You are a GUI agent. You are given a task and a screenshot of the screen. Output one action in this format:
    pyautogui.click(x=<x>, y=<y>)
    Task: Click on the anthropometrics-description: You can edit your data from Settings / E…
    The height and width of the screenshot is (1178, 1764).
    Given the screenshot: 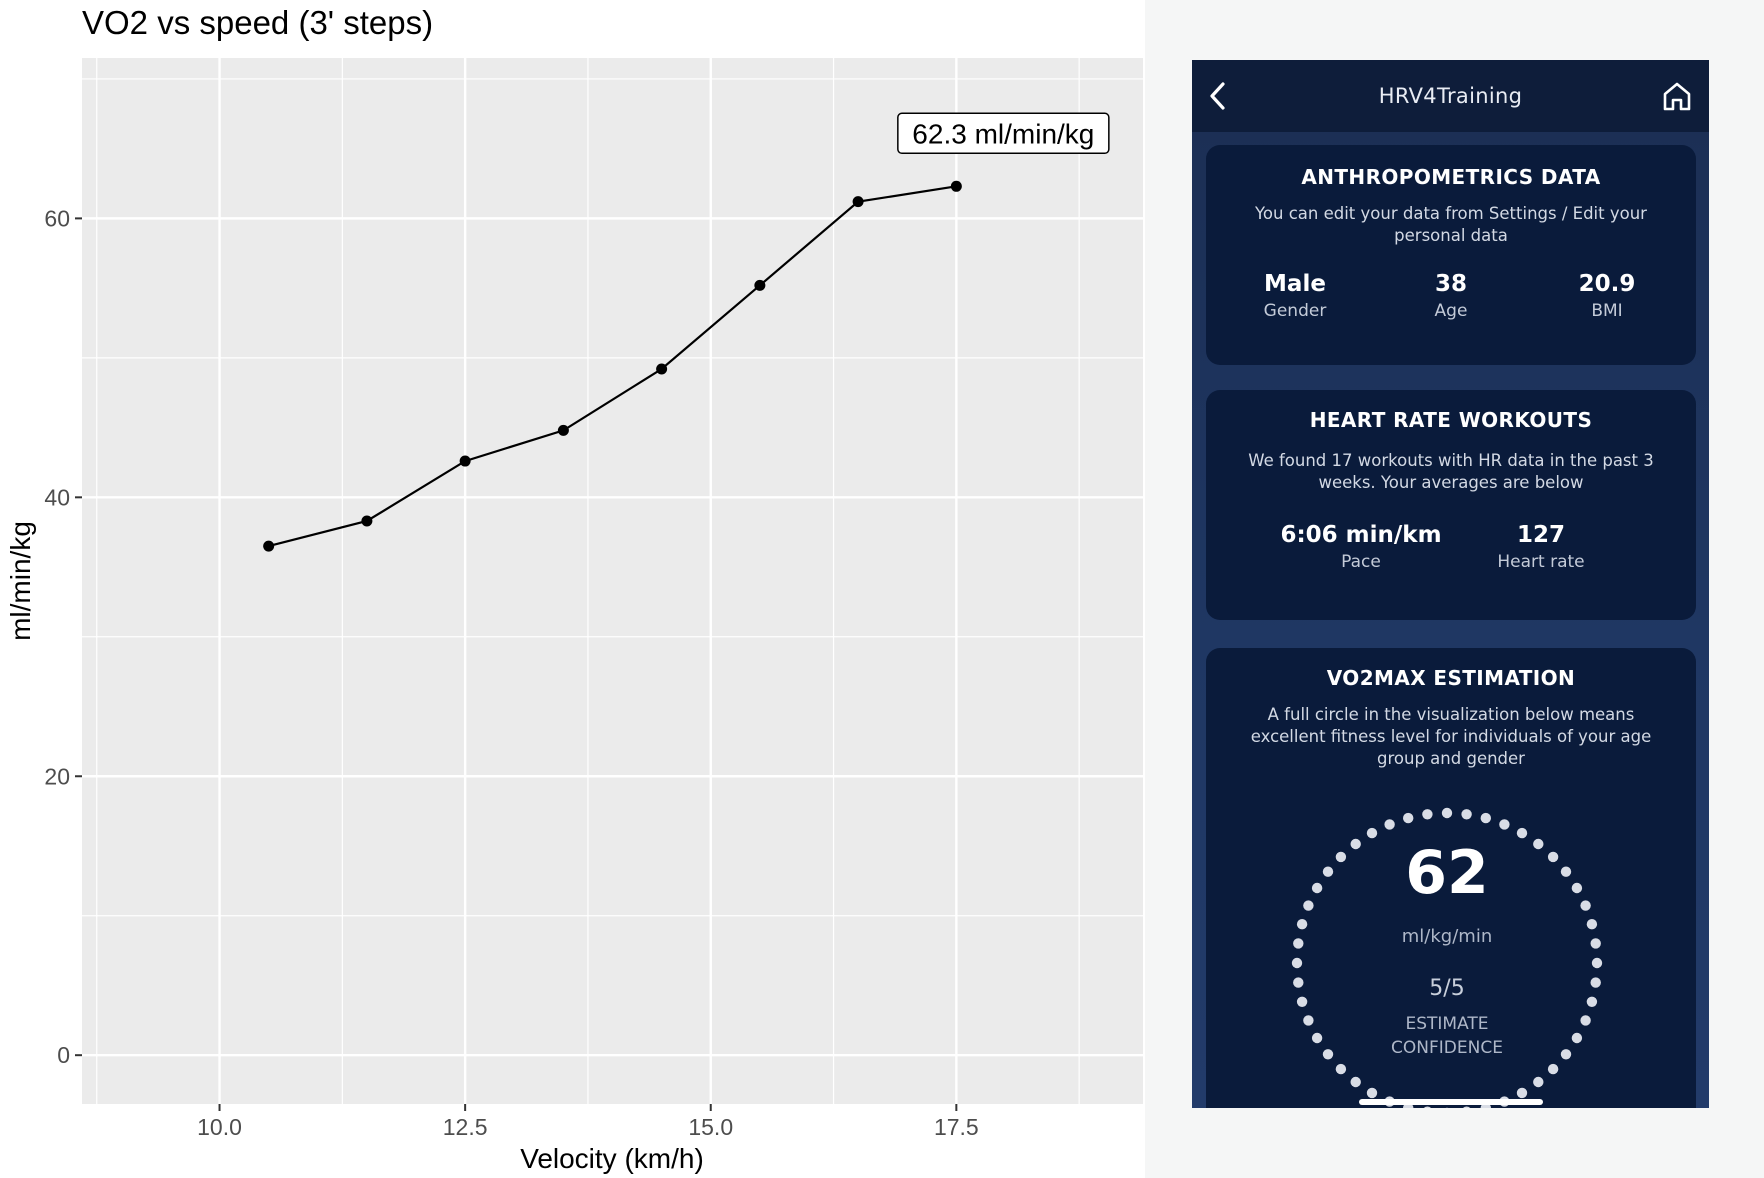 What is the action you would take?
    pyautogui.click(x=1451, y=224)
    